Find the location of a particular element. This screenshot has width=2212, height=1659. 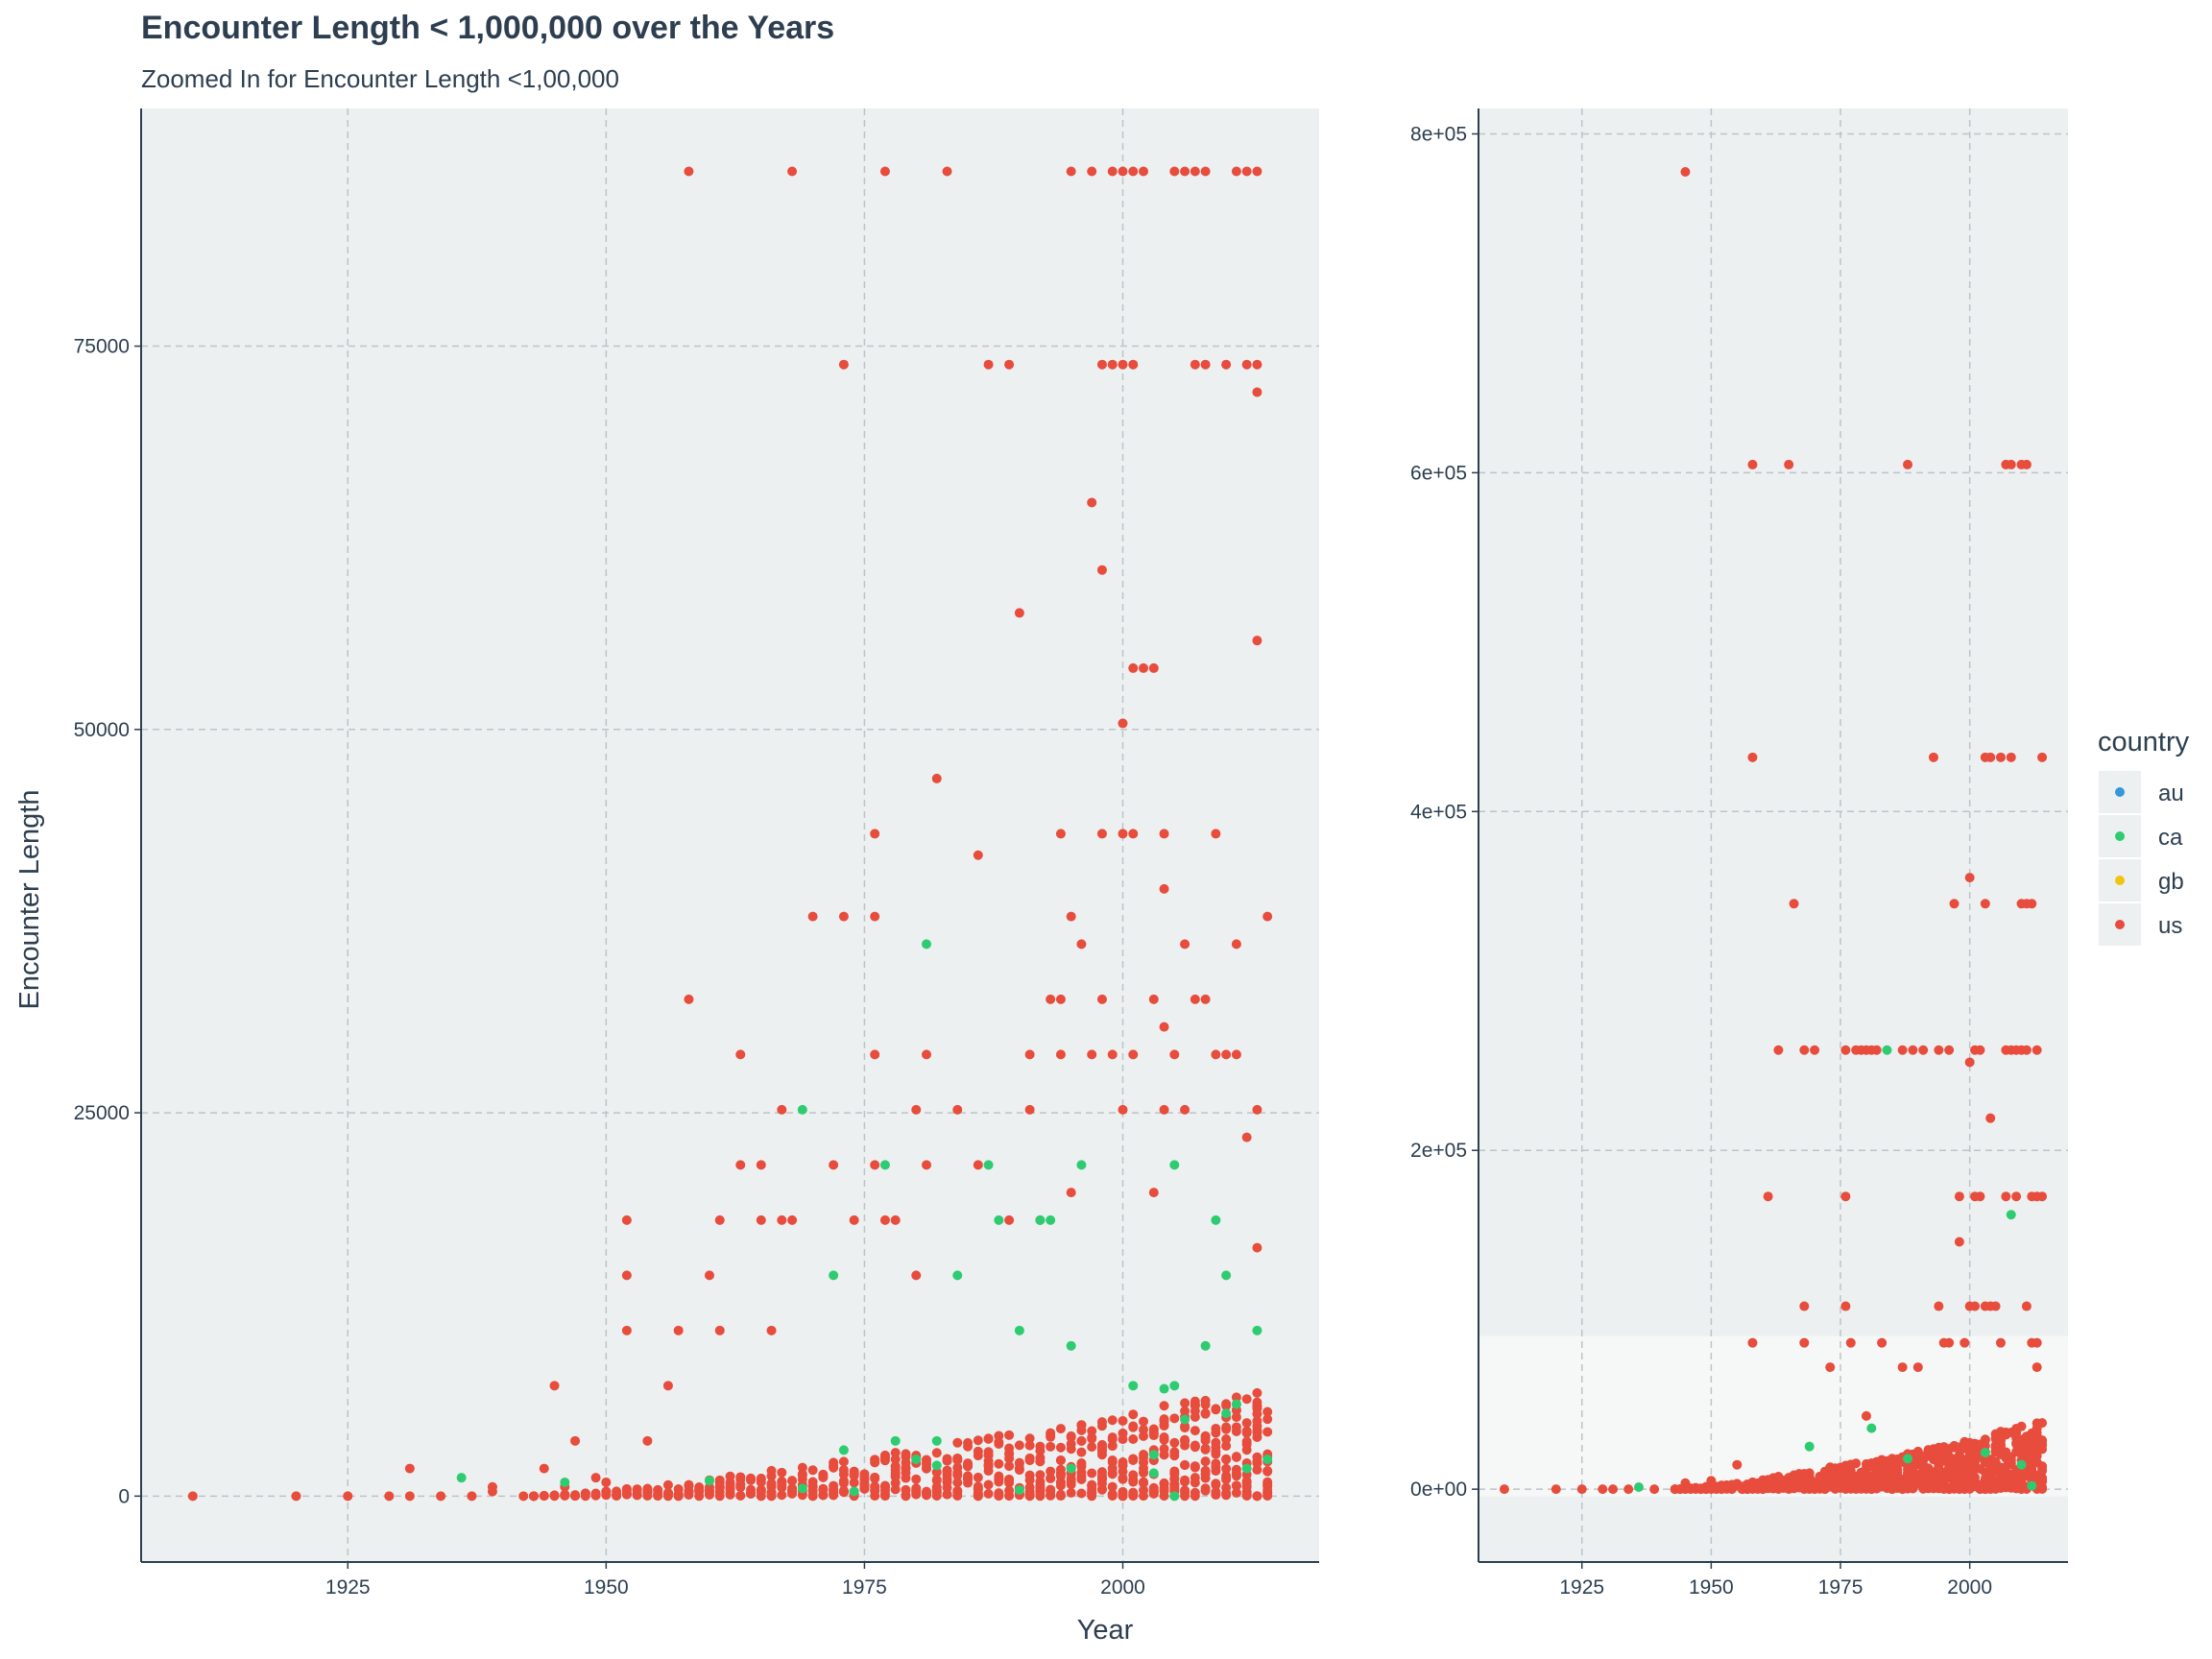

y-tick-label: 6e+05 is located at coordinates (1438, 473).